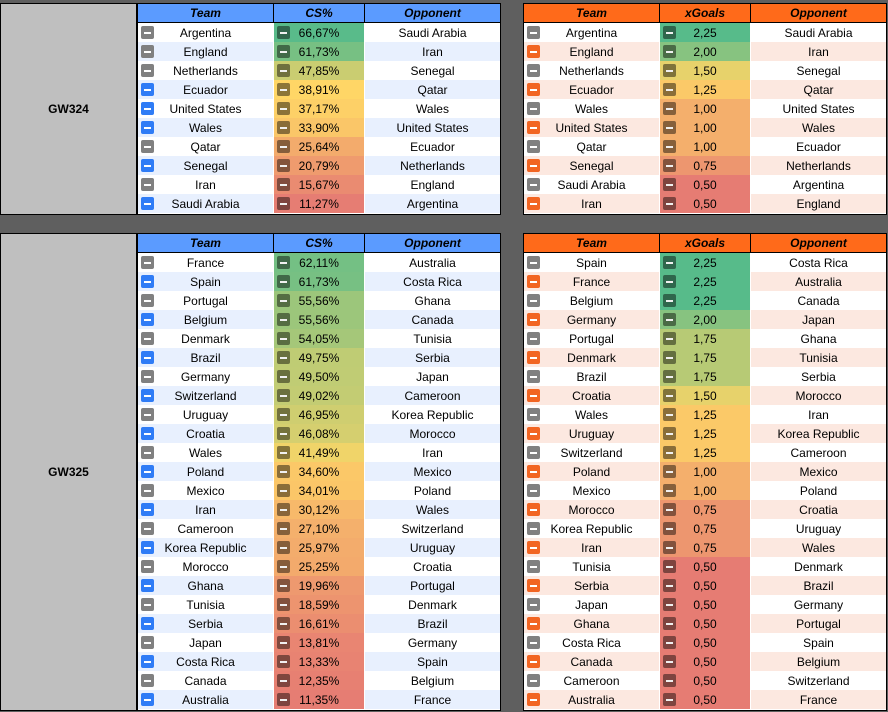 The width and height of the screenshot is (888, 712). I want to click on cs-cell: 20,79%, so click(319, 165).